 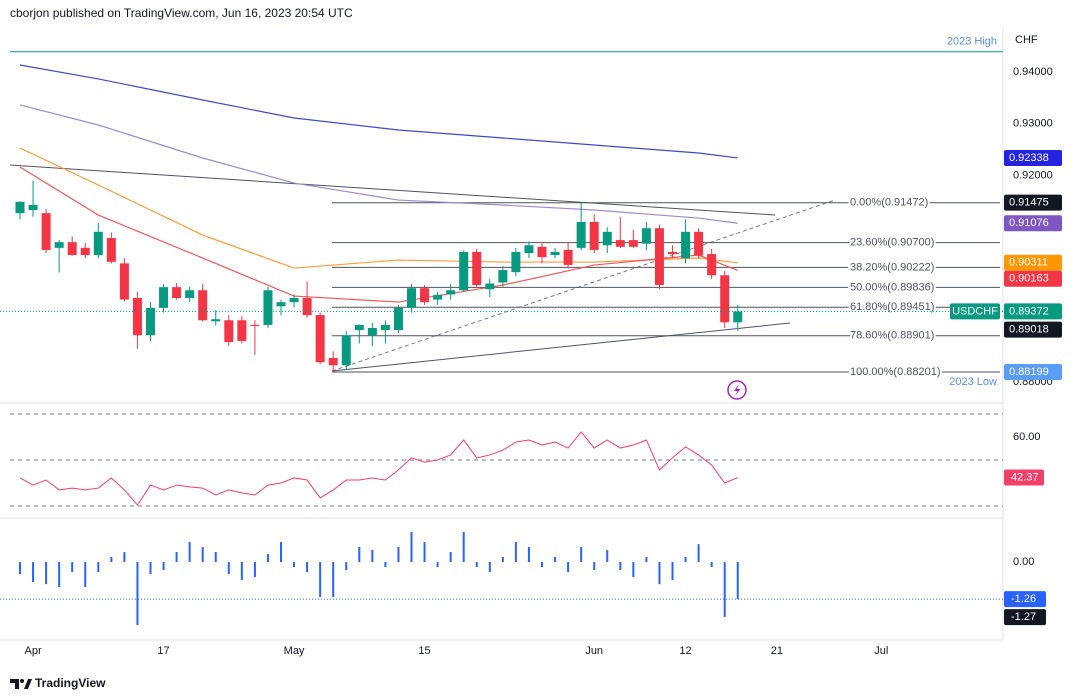 I want to click on symbol-label: USDCHF, so click(x=975, y=311).